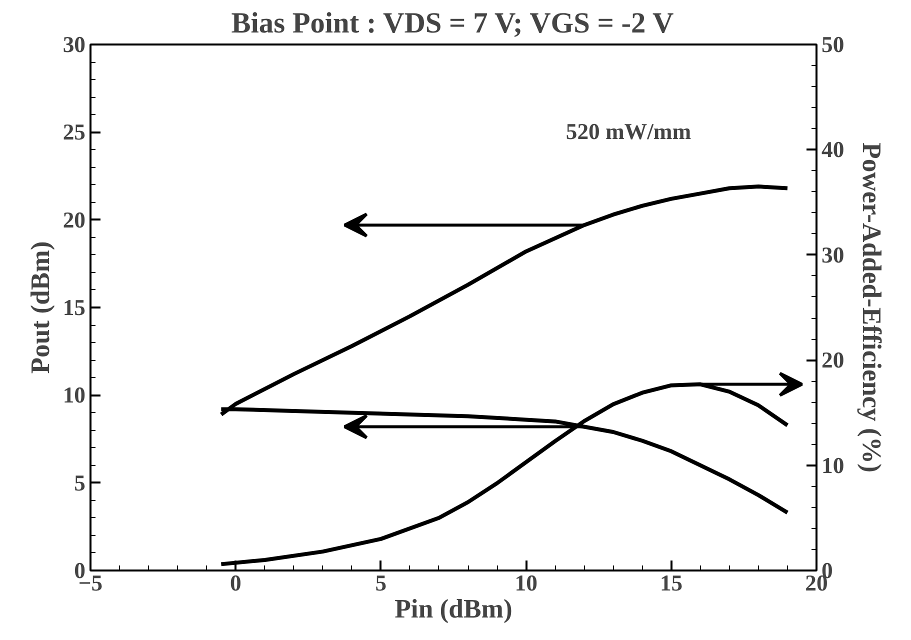 Image resolution: width=911 pixels, height=640 pixels. I want to click on y-tick-label: 20, so click(74, 219).